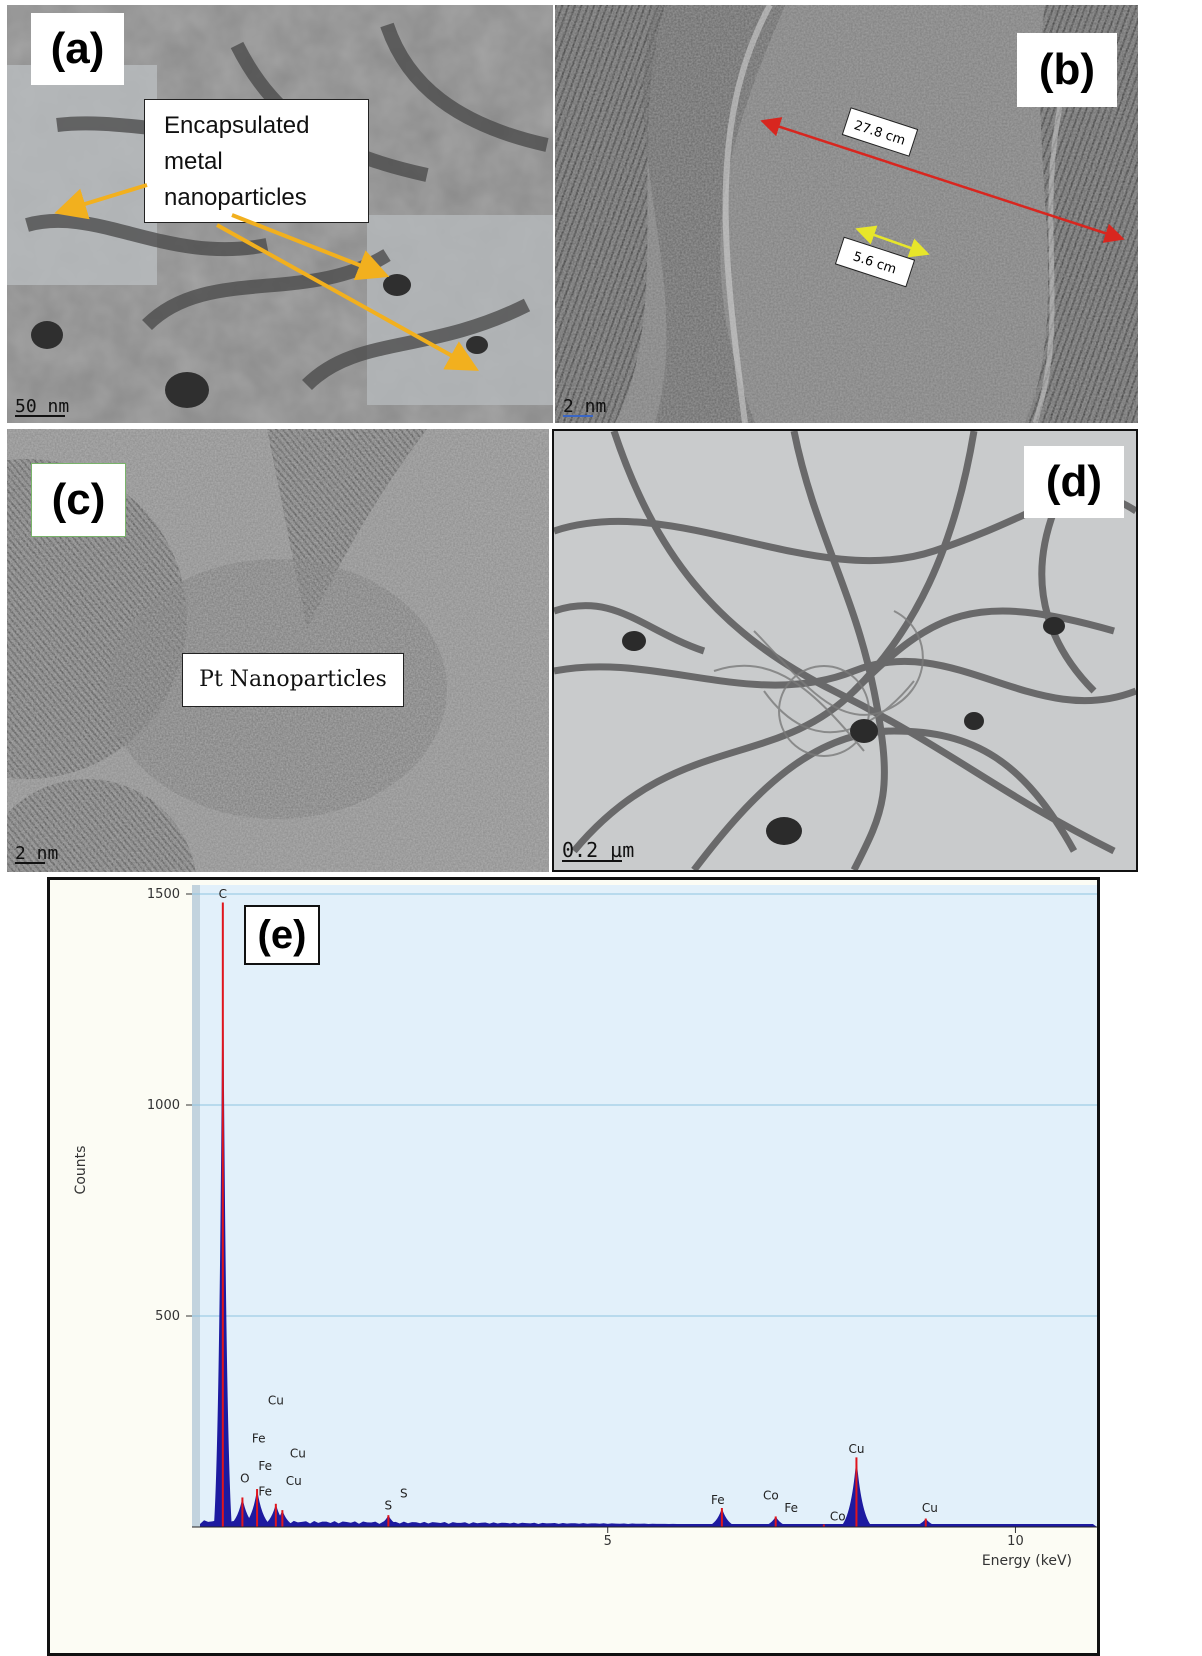 The width and height of the screenshot is (1202, 1656). I want to click on panel-c: (c) Pt Nanoparticles 2 nm, so click(278, 650).